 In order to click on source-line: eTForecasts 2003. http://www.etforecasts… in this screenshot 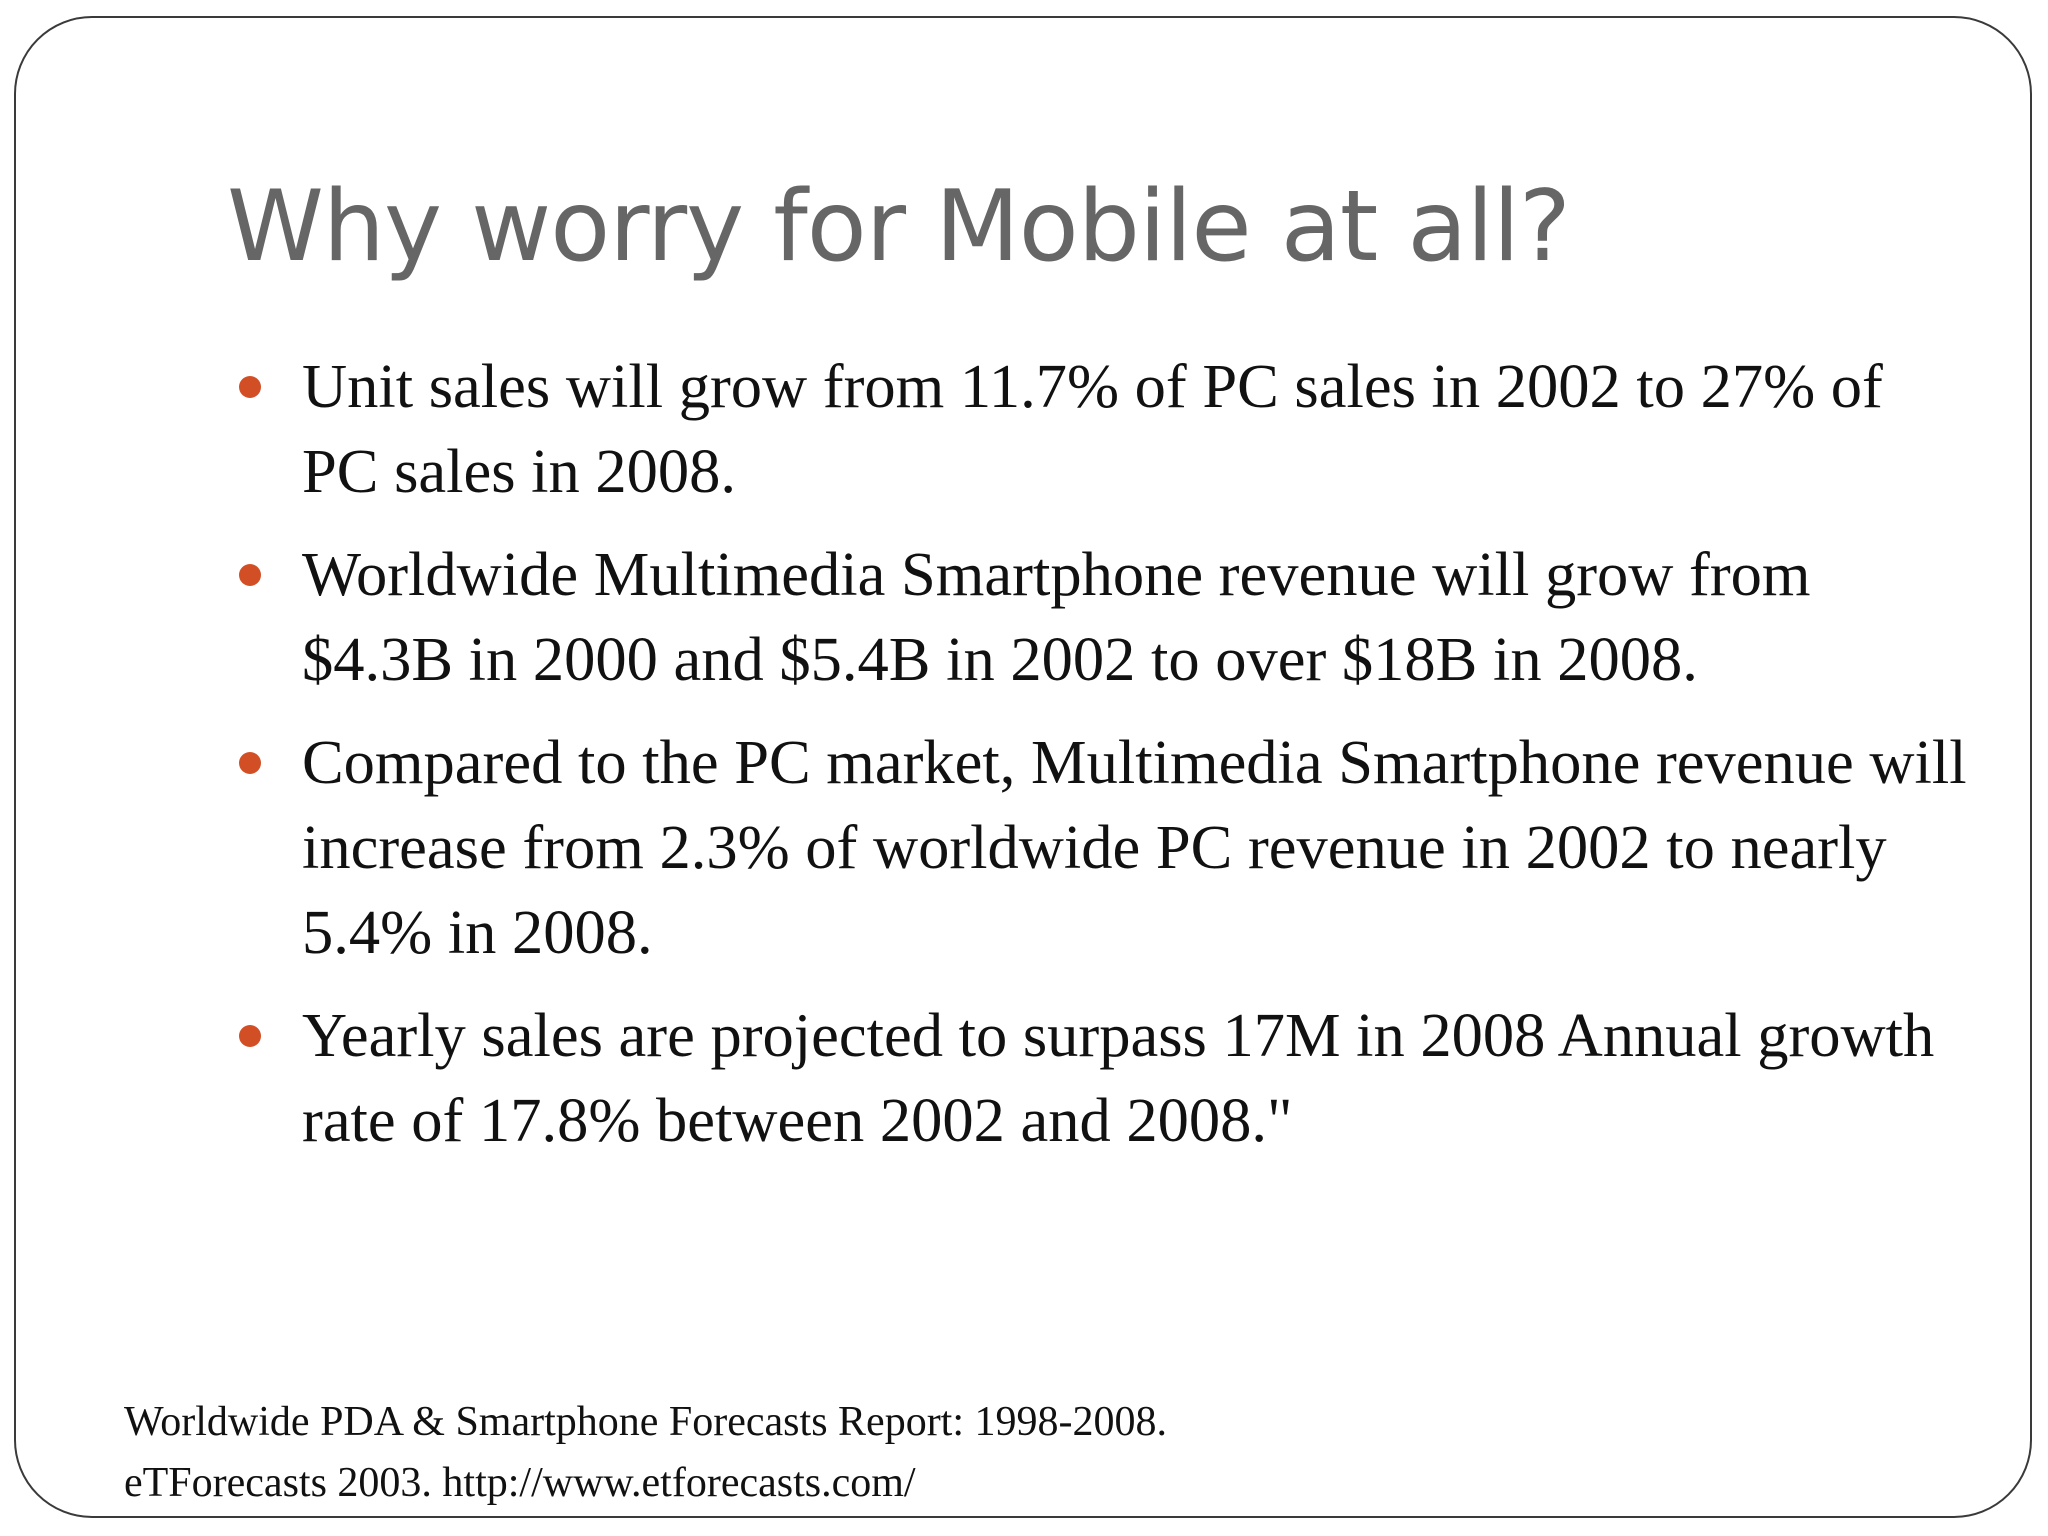, I will do `click(520, 1483)`.